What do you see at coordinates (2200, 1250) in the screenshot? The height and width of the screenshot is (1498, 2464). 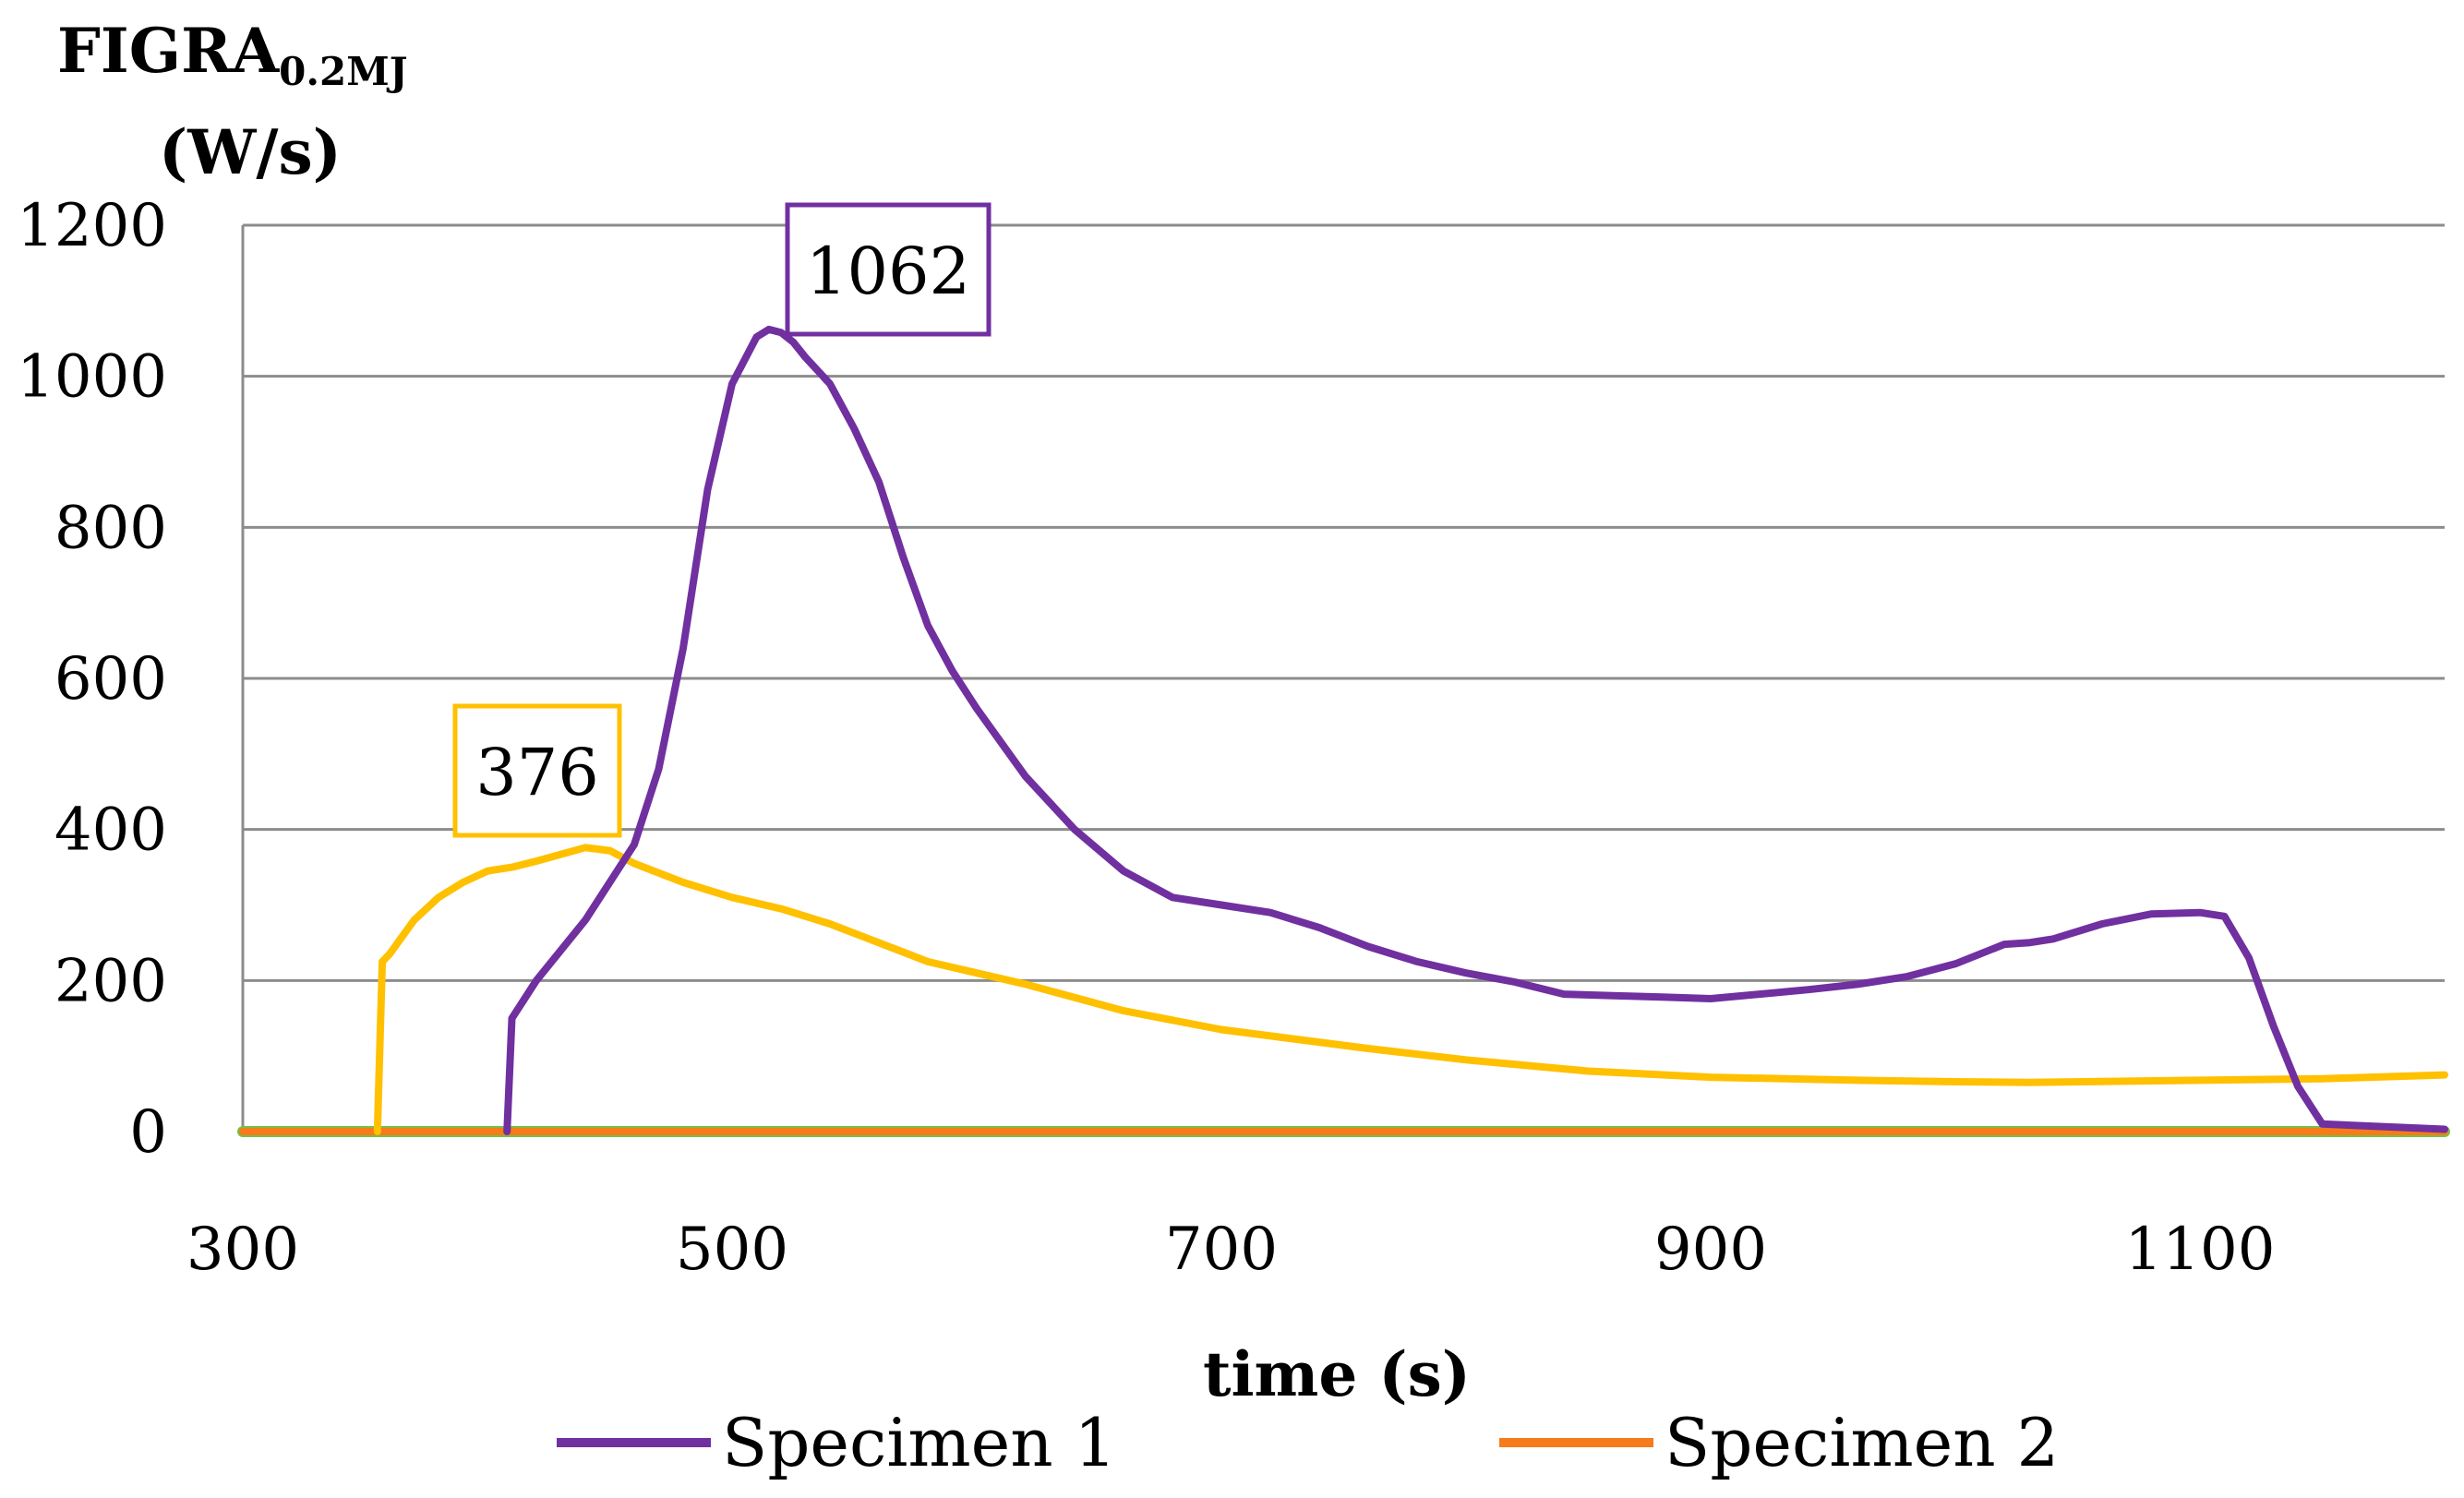 I see `x-tick-label-1100: 1100` at bounding box center [2200, 1250].